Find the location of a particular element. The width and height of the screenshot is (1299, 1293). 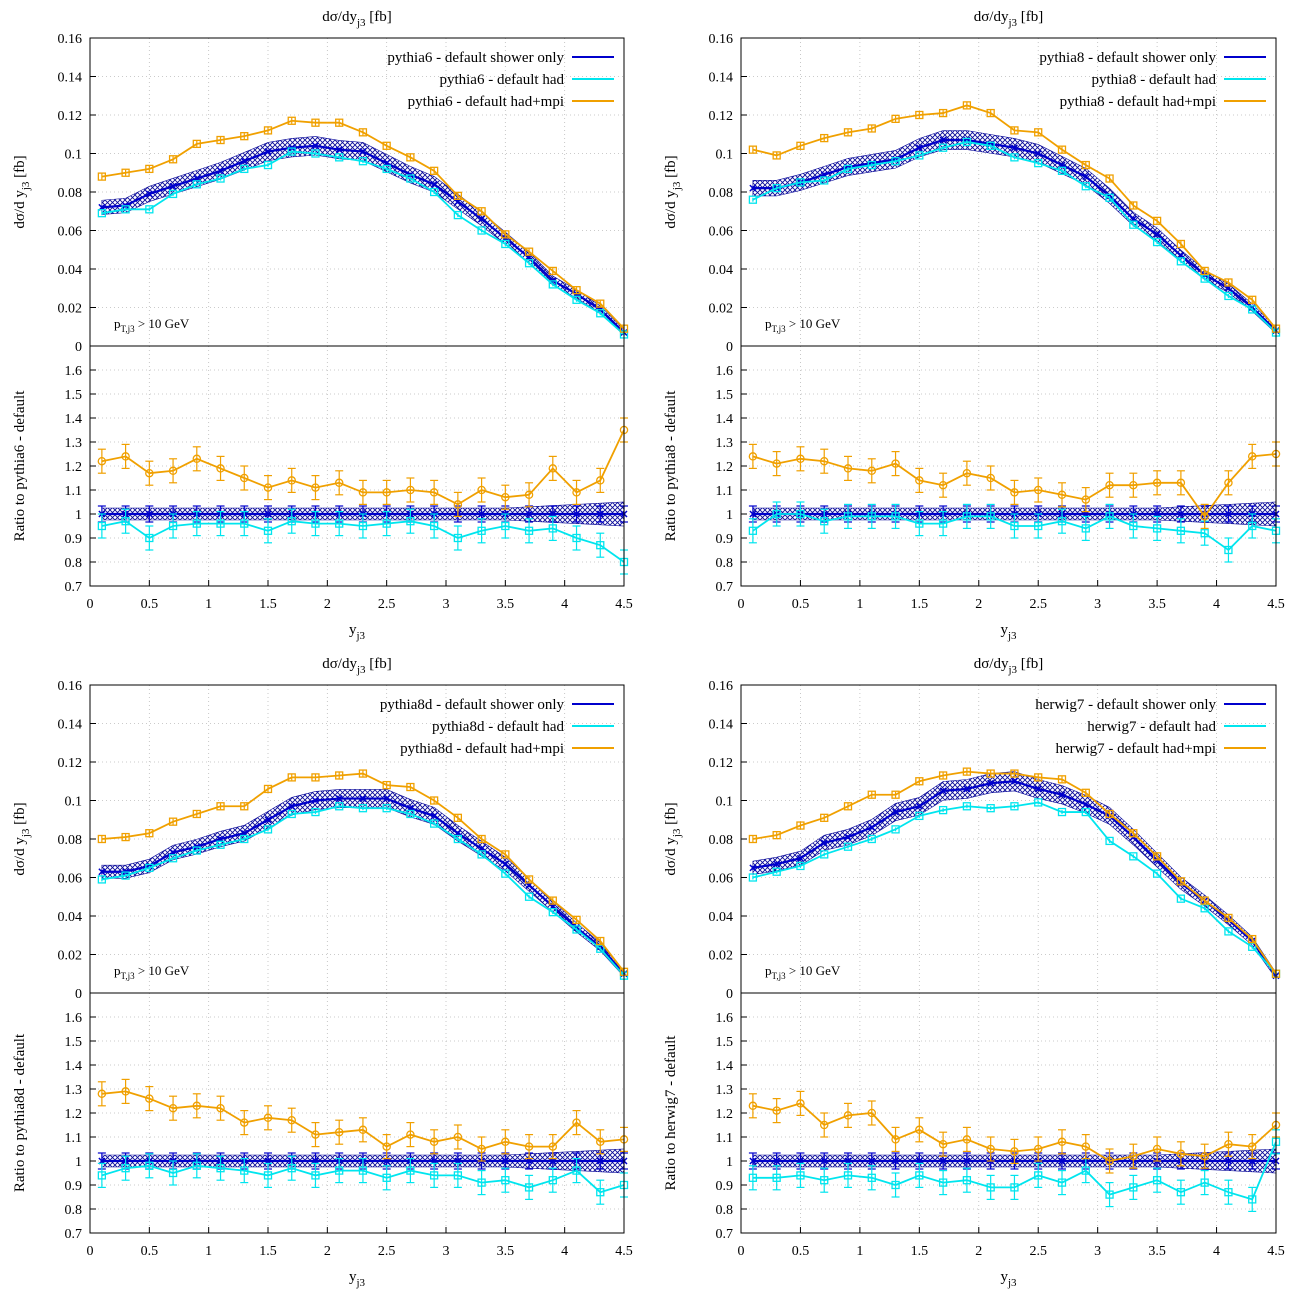

legend-label: pythia8 - default had+mpi is located at coordinates (1138, 102).